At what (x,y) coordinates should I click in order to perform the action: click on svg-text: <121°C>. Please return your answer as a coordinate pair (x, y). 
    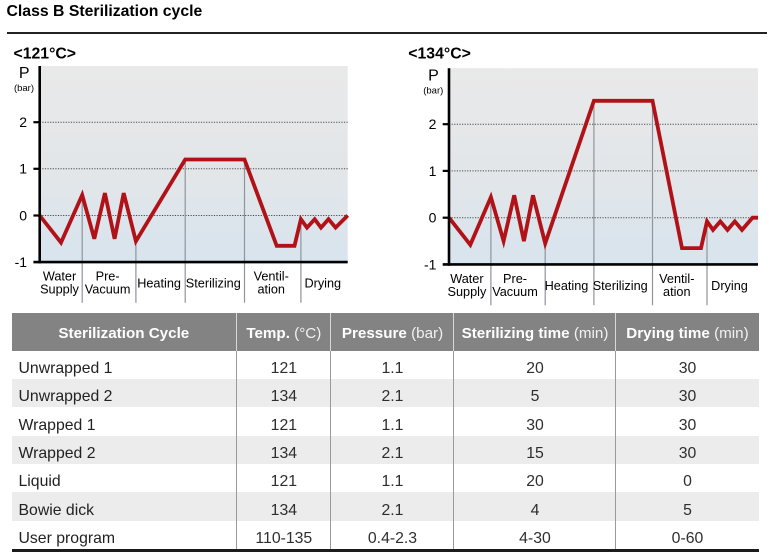
    Looking at the image, I should click on (45, 54).